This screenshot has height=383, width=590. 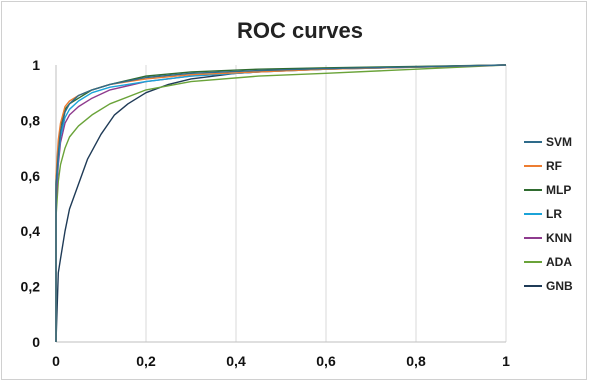 What do you see at coordinates (31, 231) in the screenshot?
I see `y-tick-label: 0,4` at bounding box center [31, 231].